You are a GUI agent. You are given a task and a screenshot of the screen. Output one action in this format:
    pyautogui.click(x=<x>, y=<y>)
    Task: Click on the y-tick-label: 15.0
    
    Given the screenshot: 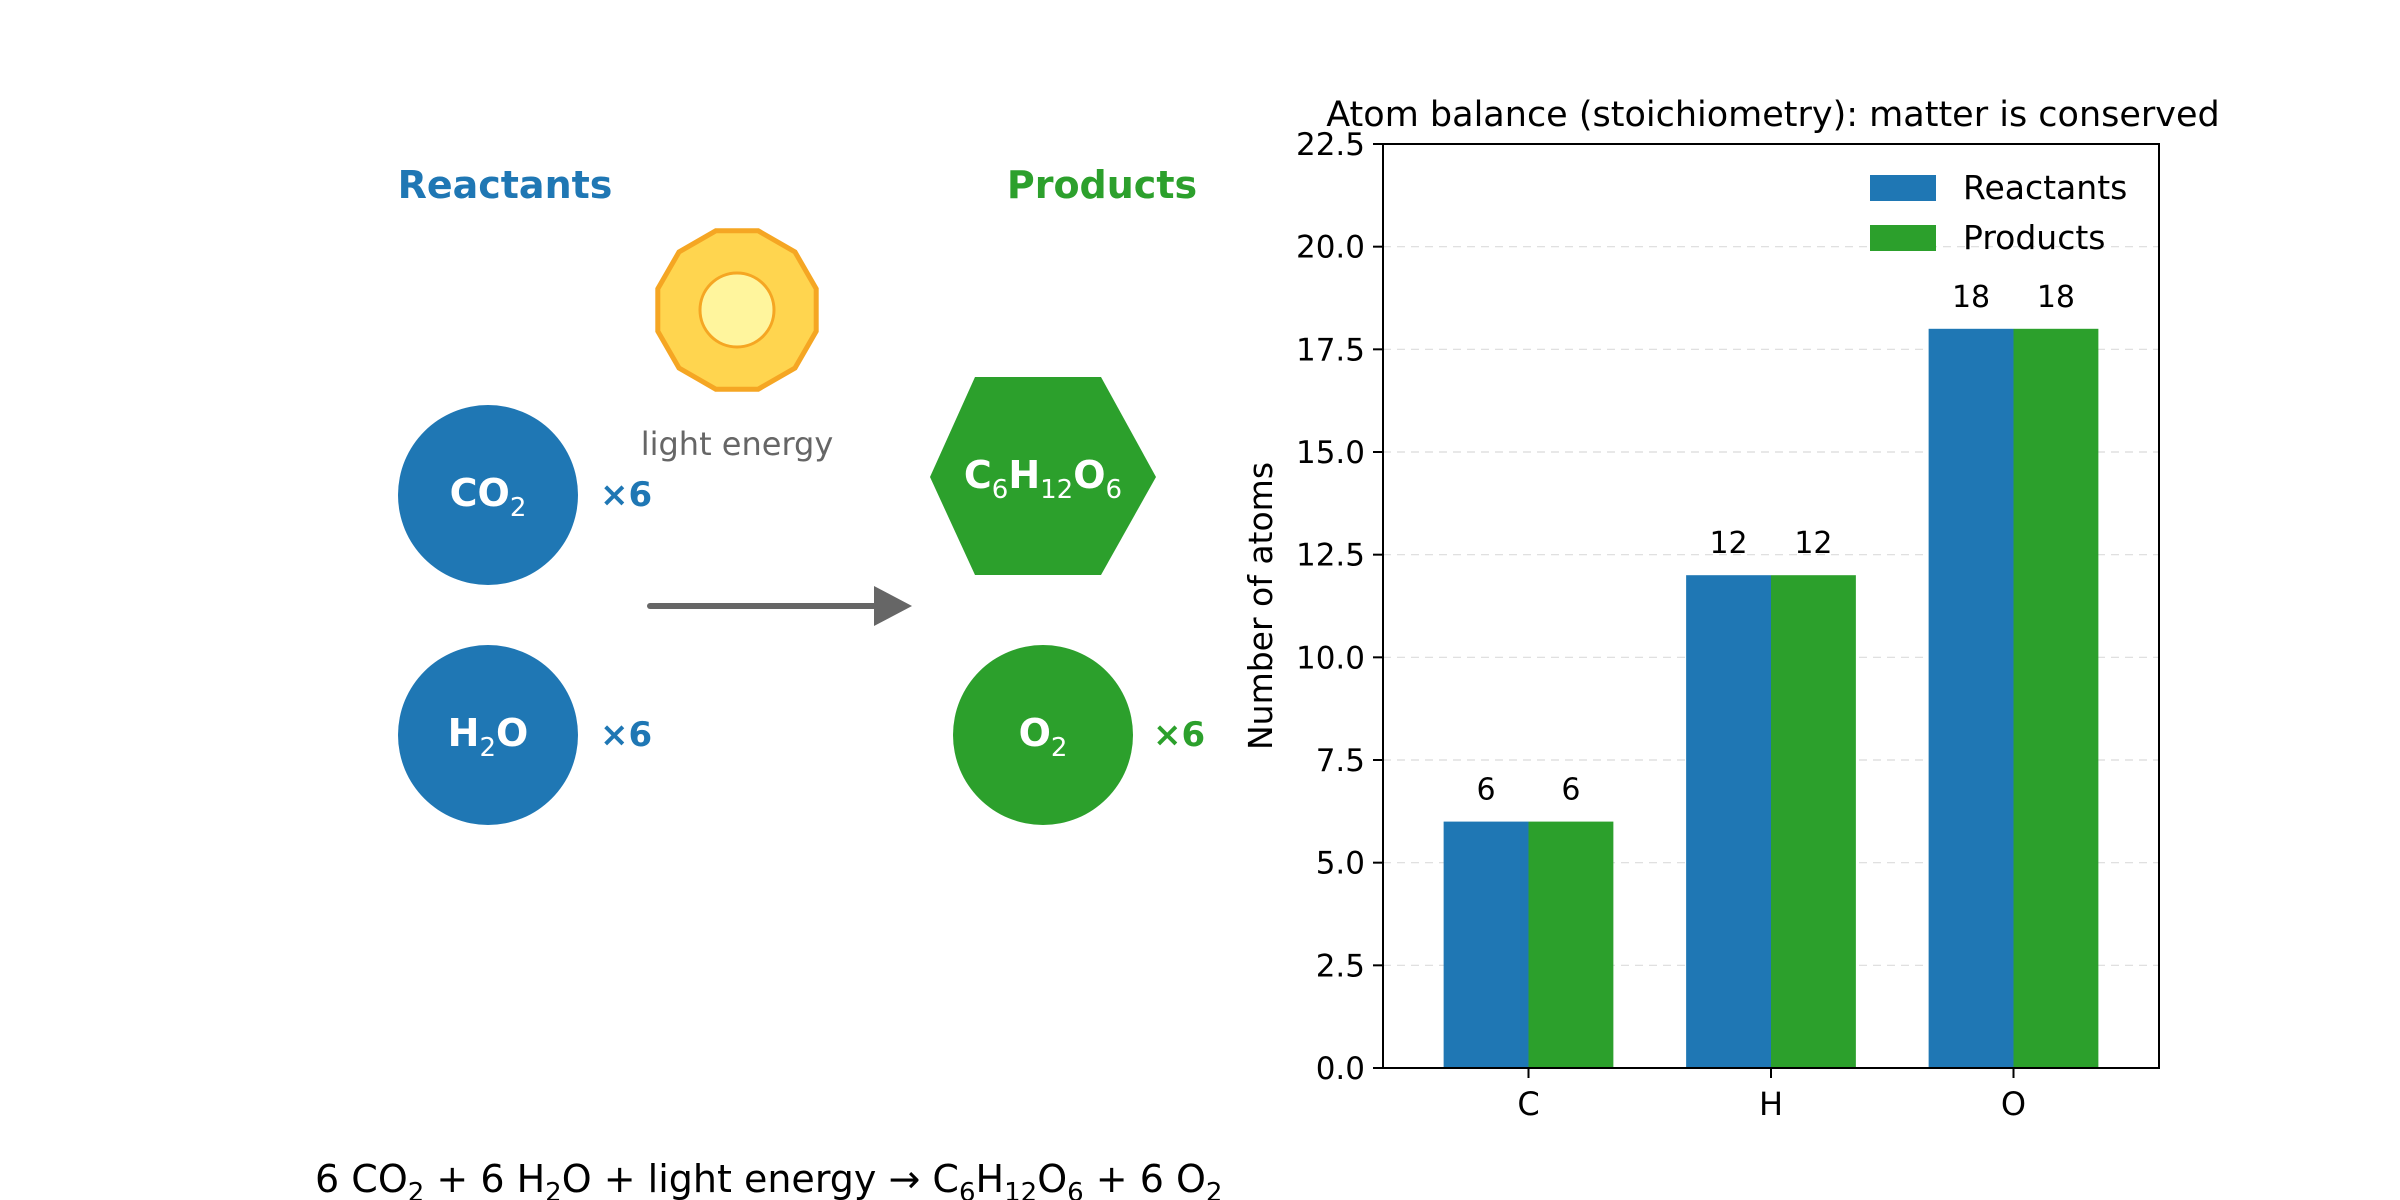 What is the action you would take?
    pyautogui.click(x=1330, y=453)
    